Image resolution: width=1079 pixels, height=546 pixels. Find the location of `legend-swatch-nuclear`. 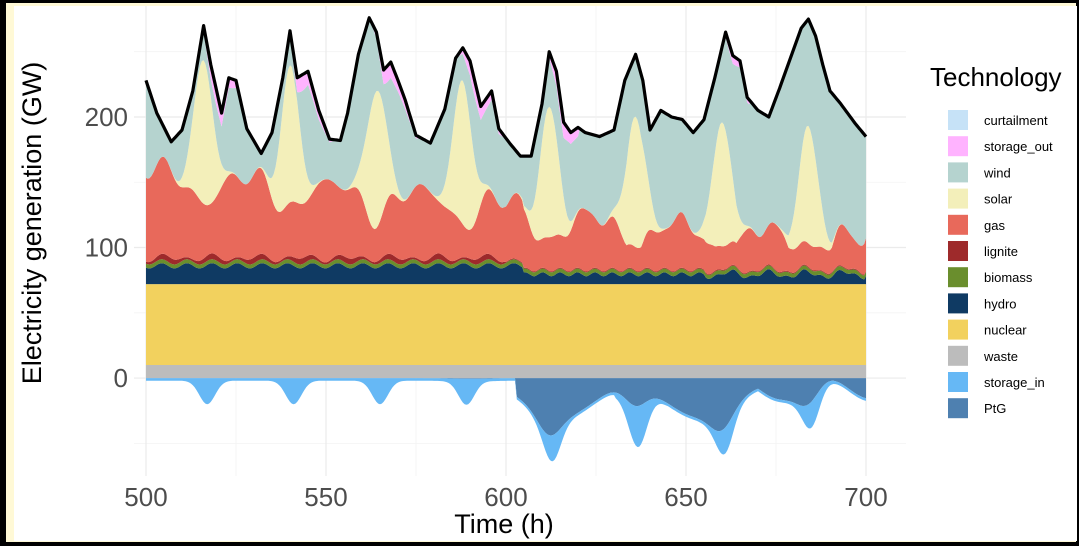

legend-swatch-nuclear is located at coordinates (958, 329).